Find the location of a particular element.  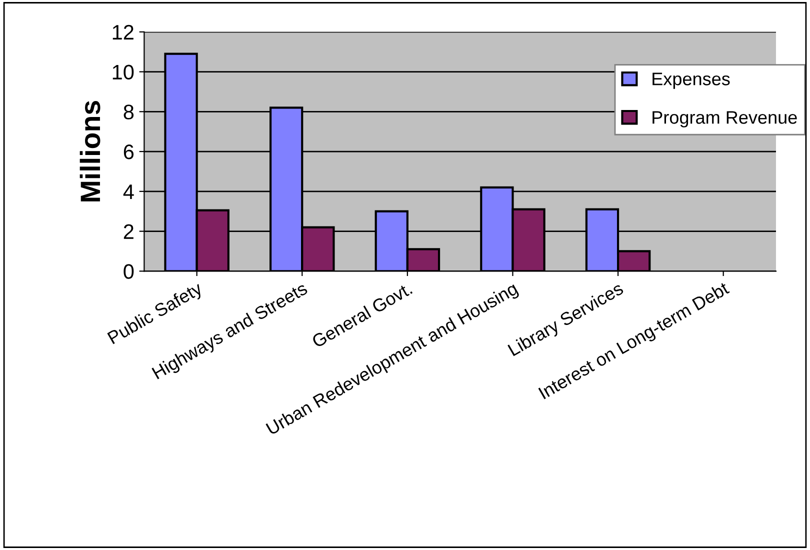

legend-label: Expenses is located at coordinates (691, 80).